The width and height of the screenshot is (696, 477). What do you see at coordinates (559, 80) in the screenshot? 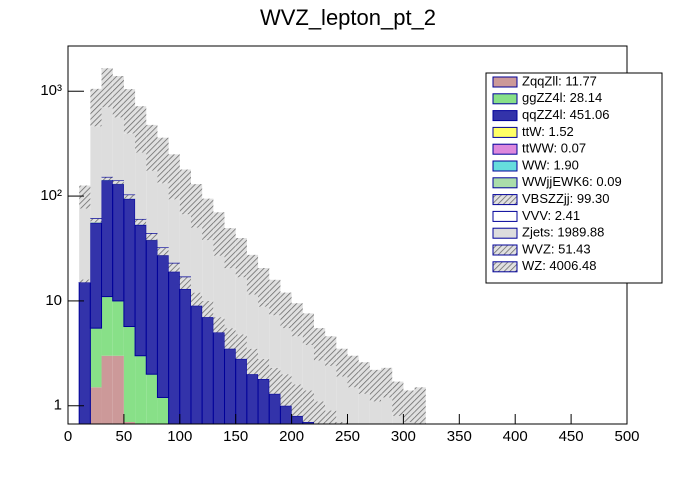
I see `legend-label: ZqqZll: 11.77` at bounding box center [559, 80].